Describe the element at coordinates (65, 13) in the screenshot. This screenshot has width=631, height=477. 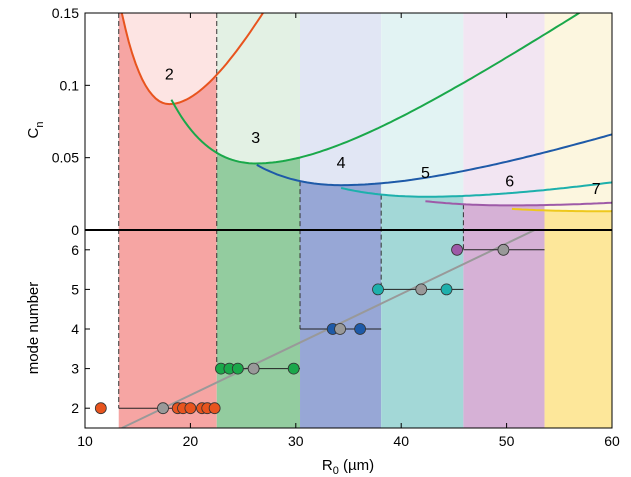
I see `y-tick-label-top-3: 0.15` at that location.